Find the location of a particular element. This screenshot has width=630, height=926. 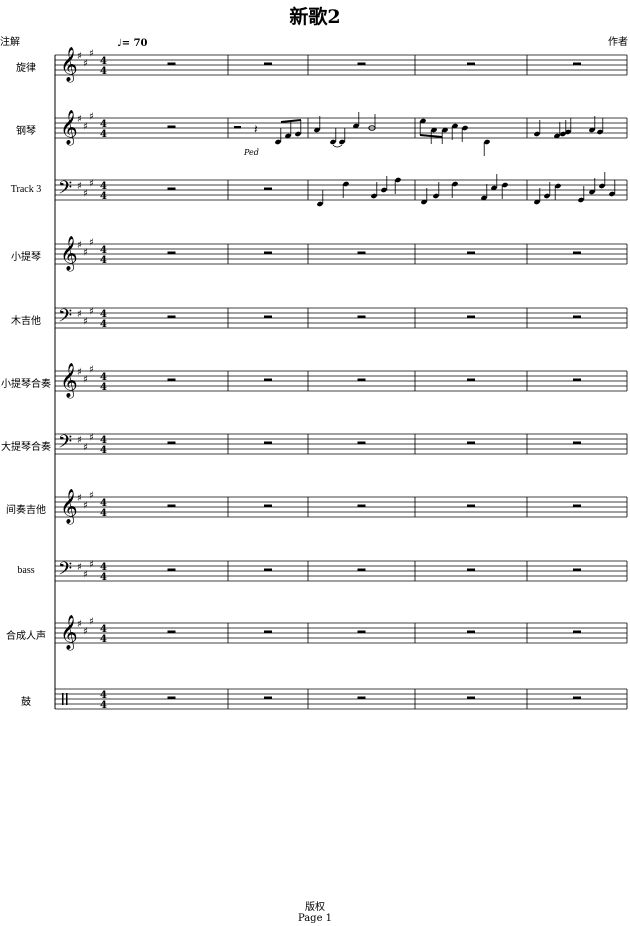

instrument-name: 间奏吉他 is located at coordinates (26, 510).